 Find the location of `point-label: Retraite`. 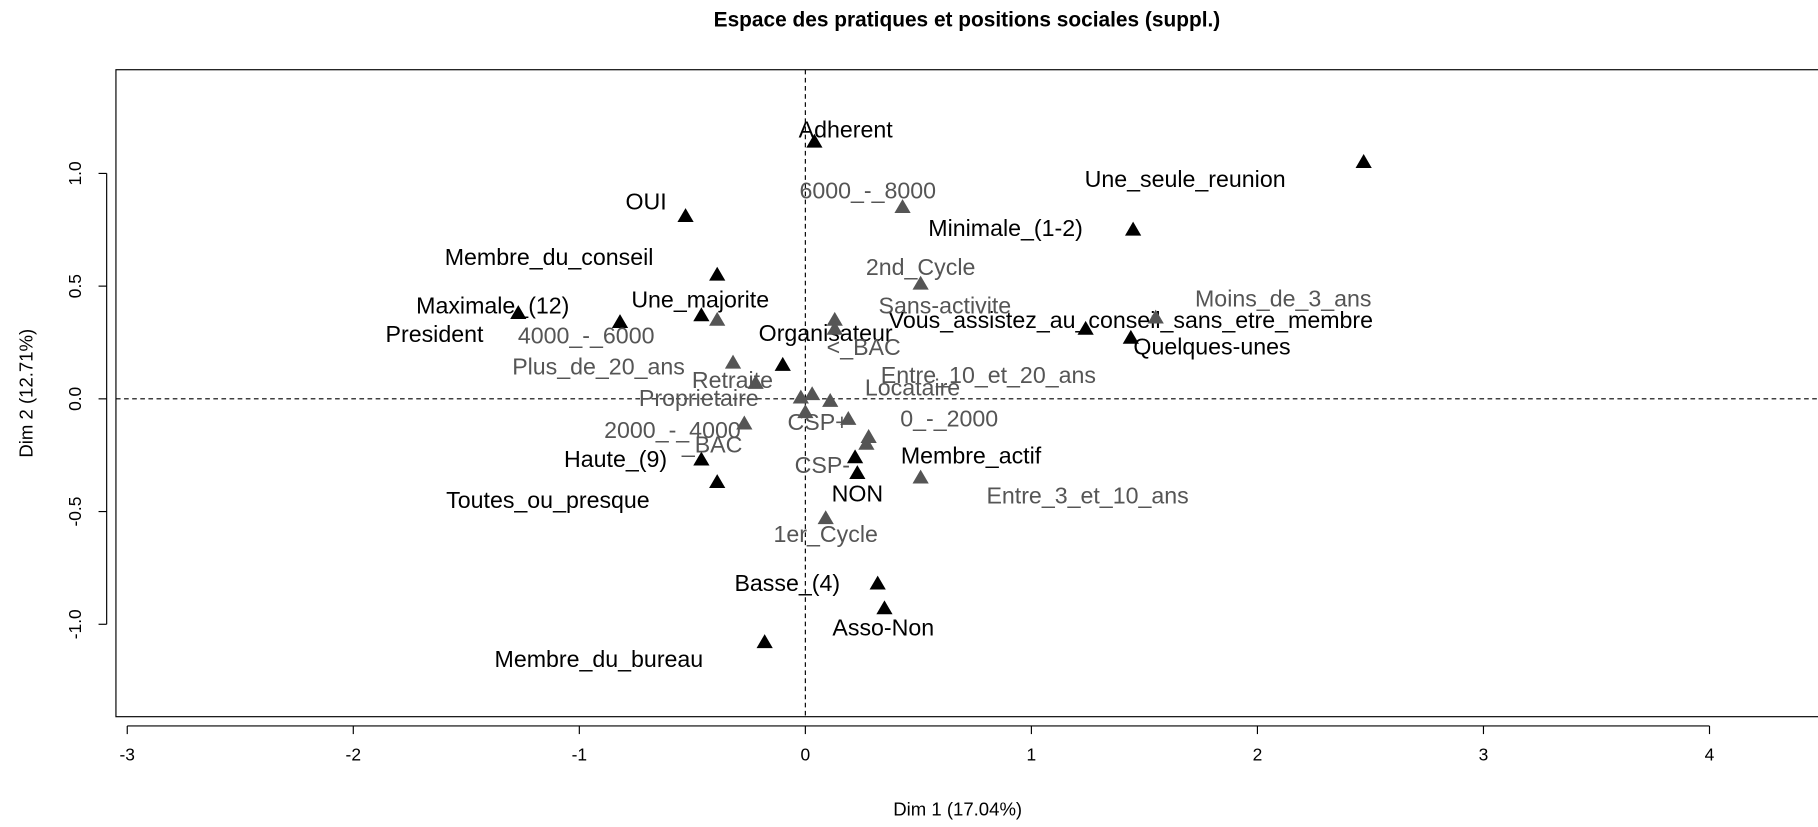

point-label: Retraite is located at coordinates (732, 380).